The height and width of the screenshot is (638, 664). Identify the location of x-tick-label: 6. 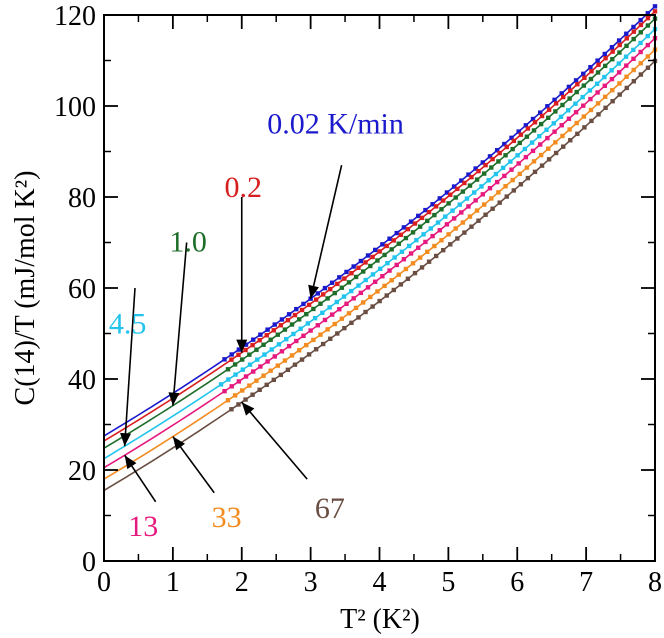
(517, 582).